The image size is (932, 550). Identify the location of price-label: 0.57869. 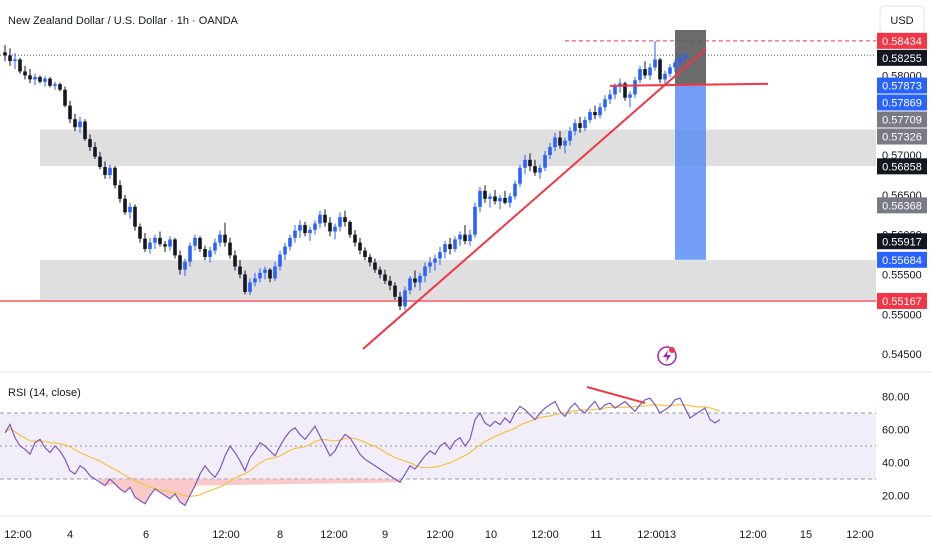
(902, 102).